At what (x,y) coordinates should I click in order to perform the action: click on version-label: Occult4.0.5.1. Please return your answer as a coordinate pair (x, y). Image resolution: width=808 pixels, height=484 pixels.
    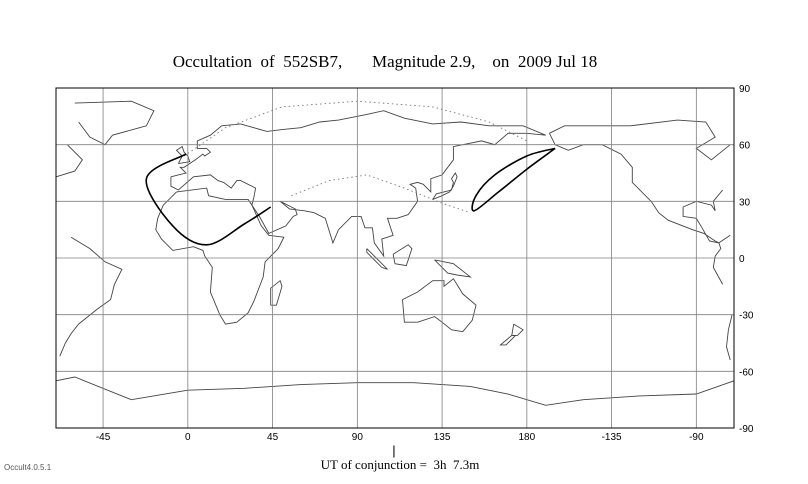
    Looking at the image, I should click on (28, 467).